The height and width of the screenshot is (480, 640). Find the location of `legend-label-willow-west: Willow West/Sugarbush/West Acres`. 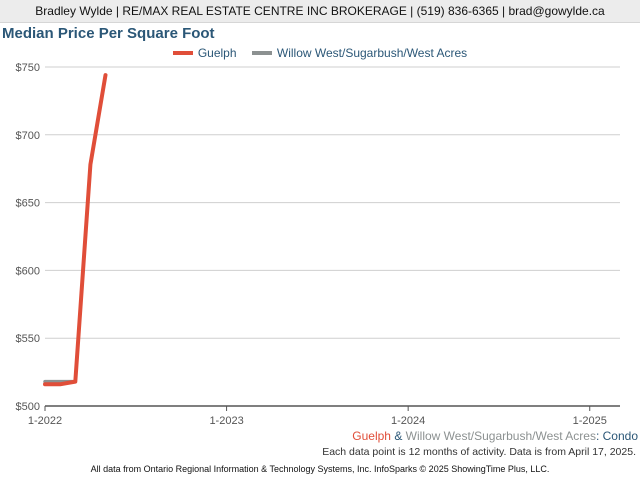

legend-label-willow-west: Willow West/Sugarbush/West Acres is located at coordinates (372, 53).